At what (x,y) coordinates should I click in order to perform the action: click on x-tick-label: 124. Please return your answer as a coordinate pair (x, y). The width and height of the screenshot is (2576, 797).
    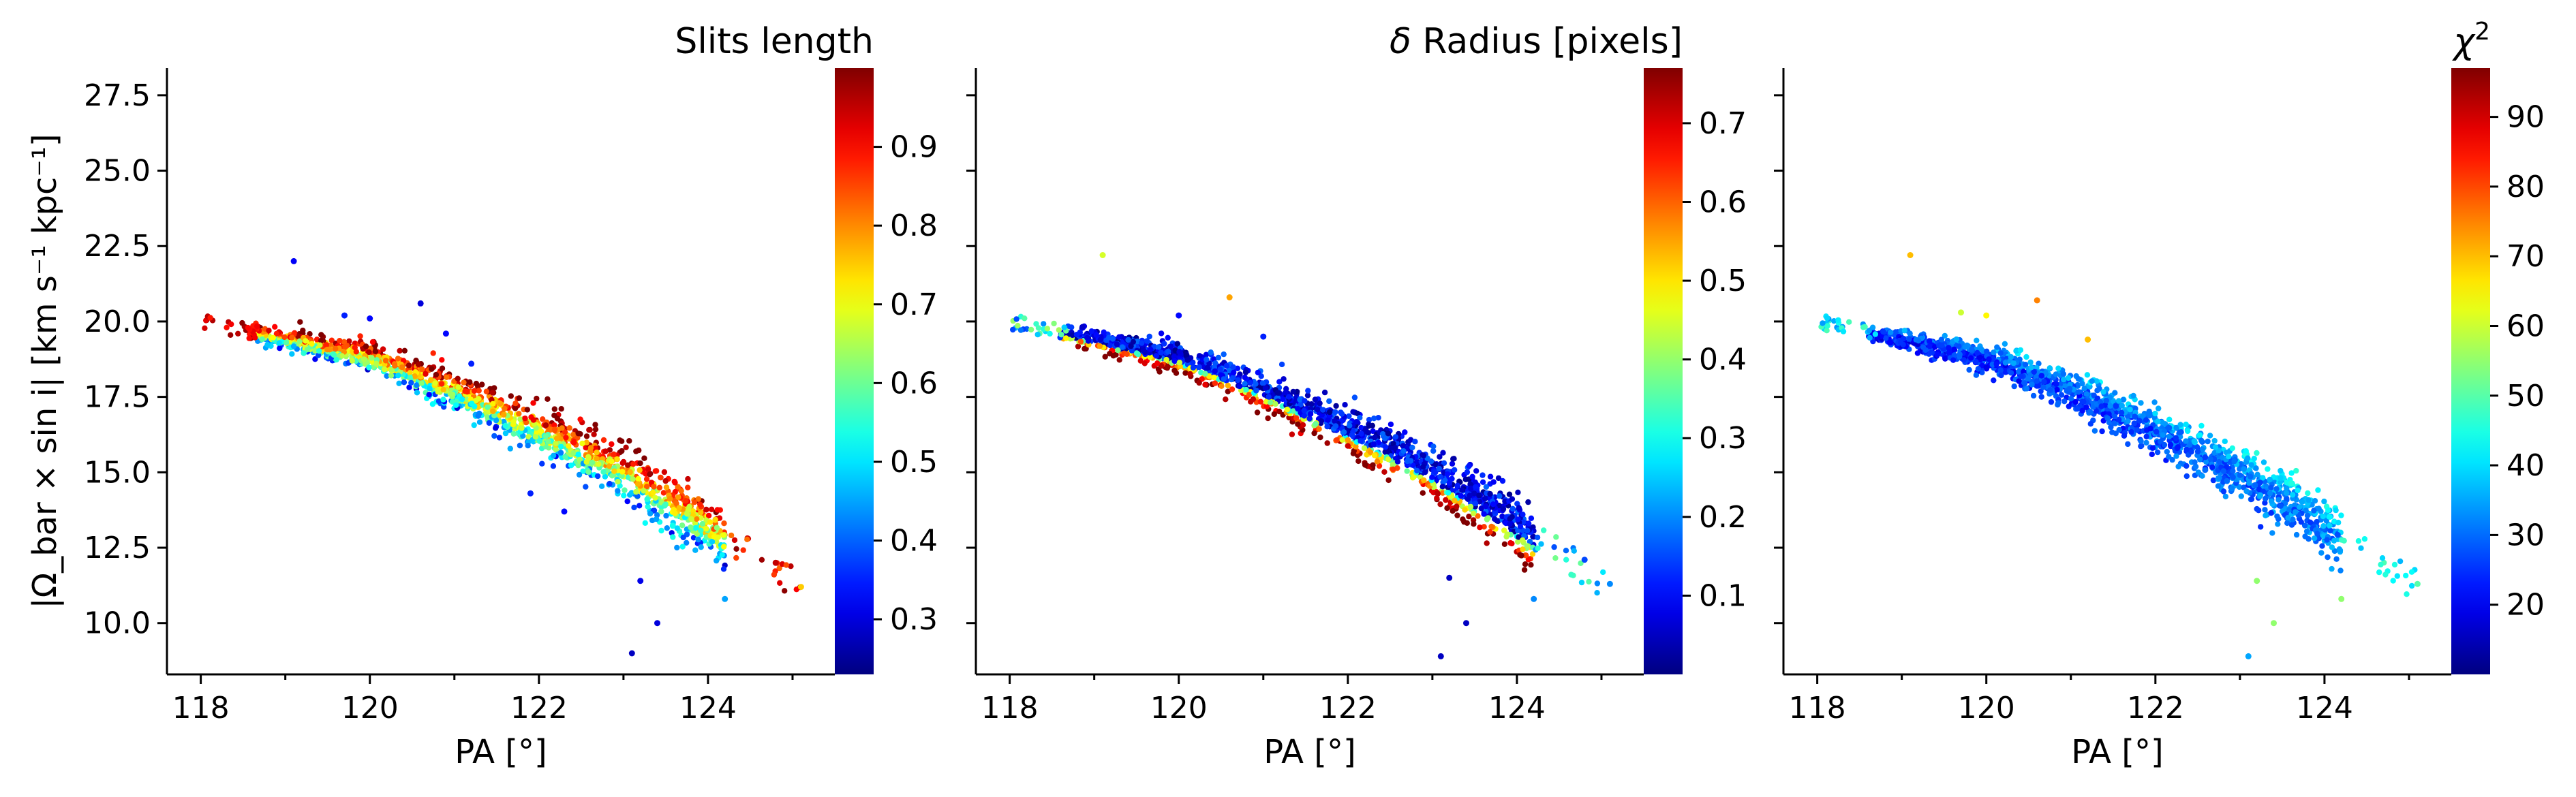
    Looking at the image, I should click on (1517, 708).